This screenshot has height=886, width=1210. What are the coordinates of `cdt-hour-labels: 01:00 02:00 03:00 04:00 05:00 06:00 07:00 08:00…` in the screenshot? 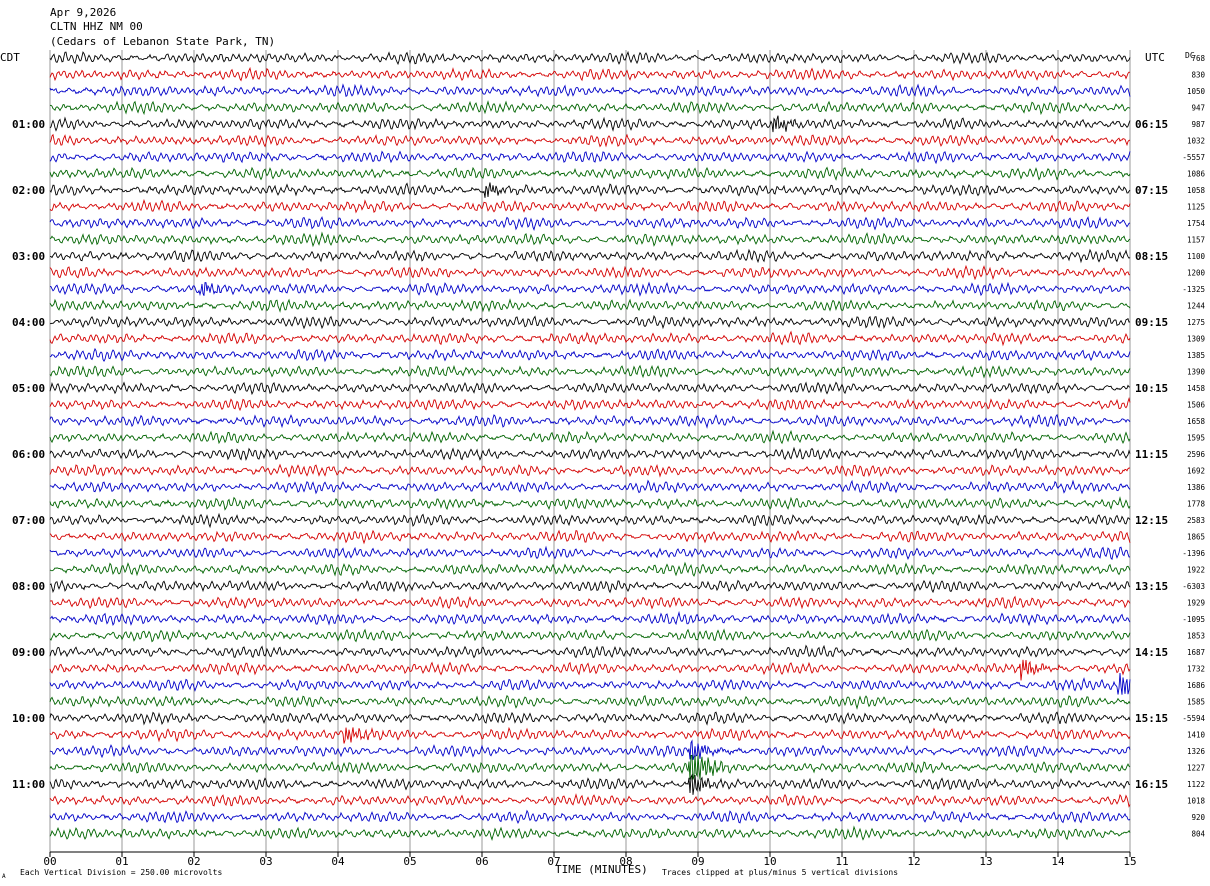 It's located at (28, 454).